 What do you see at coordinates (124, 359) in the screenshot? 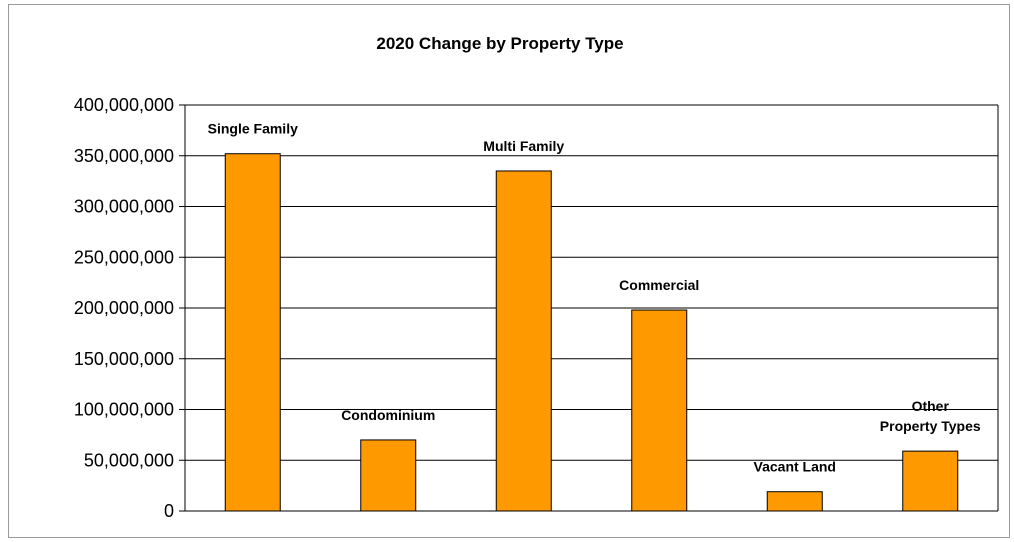
I see `y-tick-label: 150,000,000` at bounding box center [124, 359].